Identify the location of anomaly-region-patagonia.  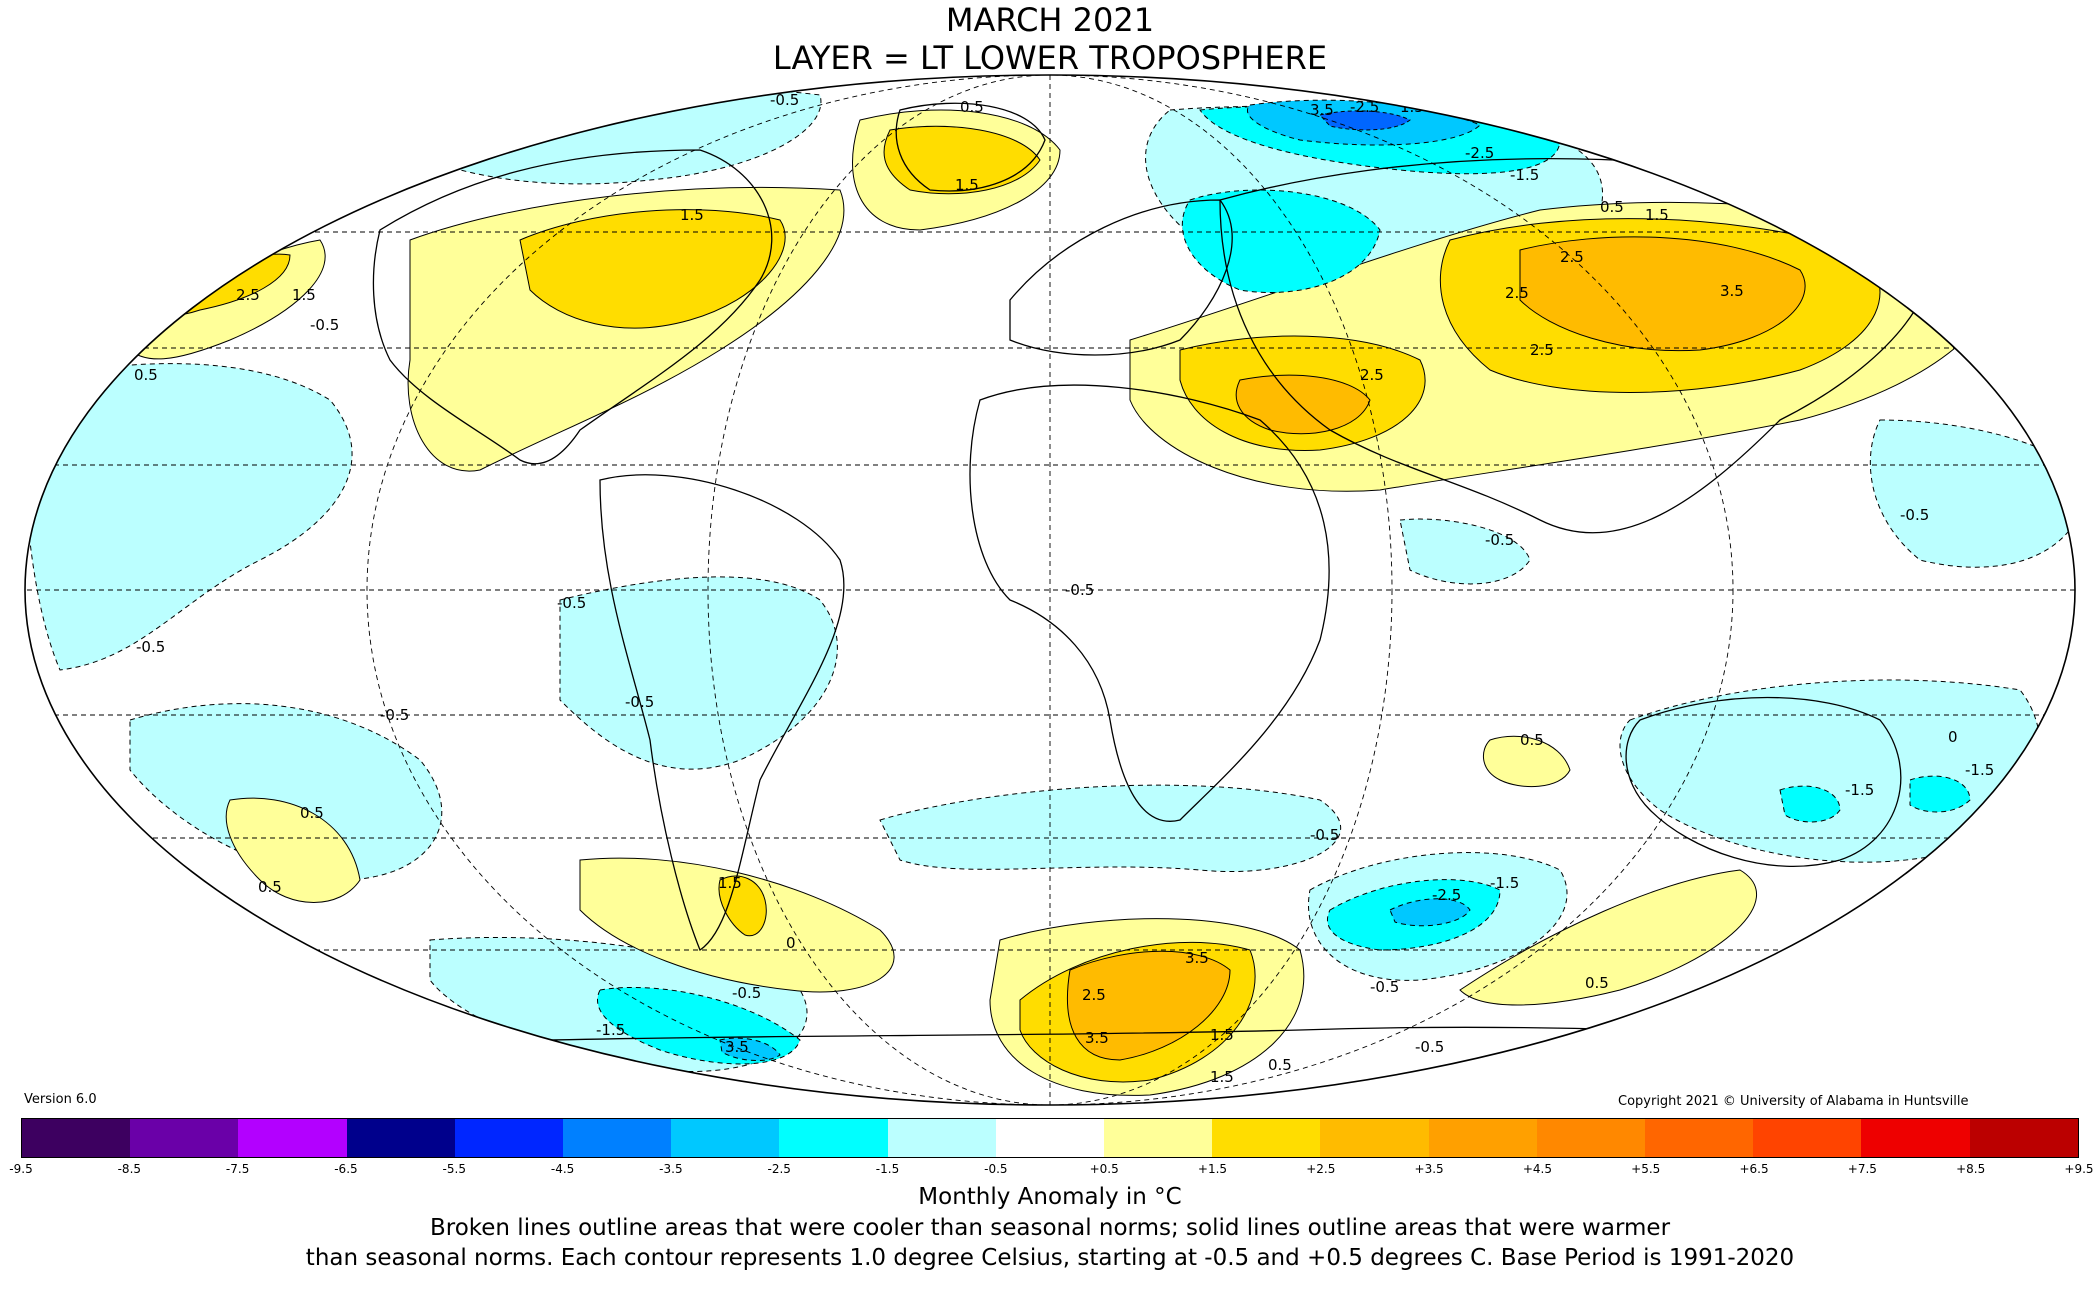
(742, 906).